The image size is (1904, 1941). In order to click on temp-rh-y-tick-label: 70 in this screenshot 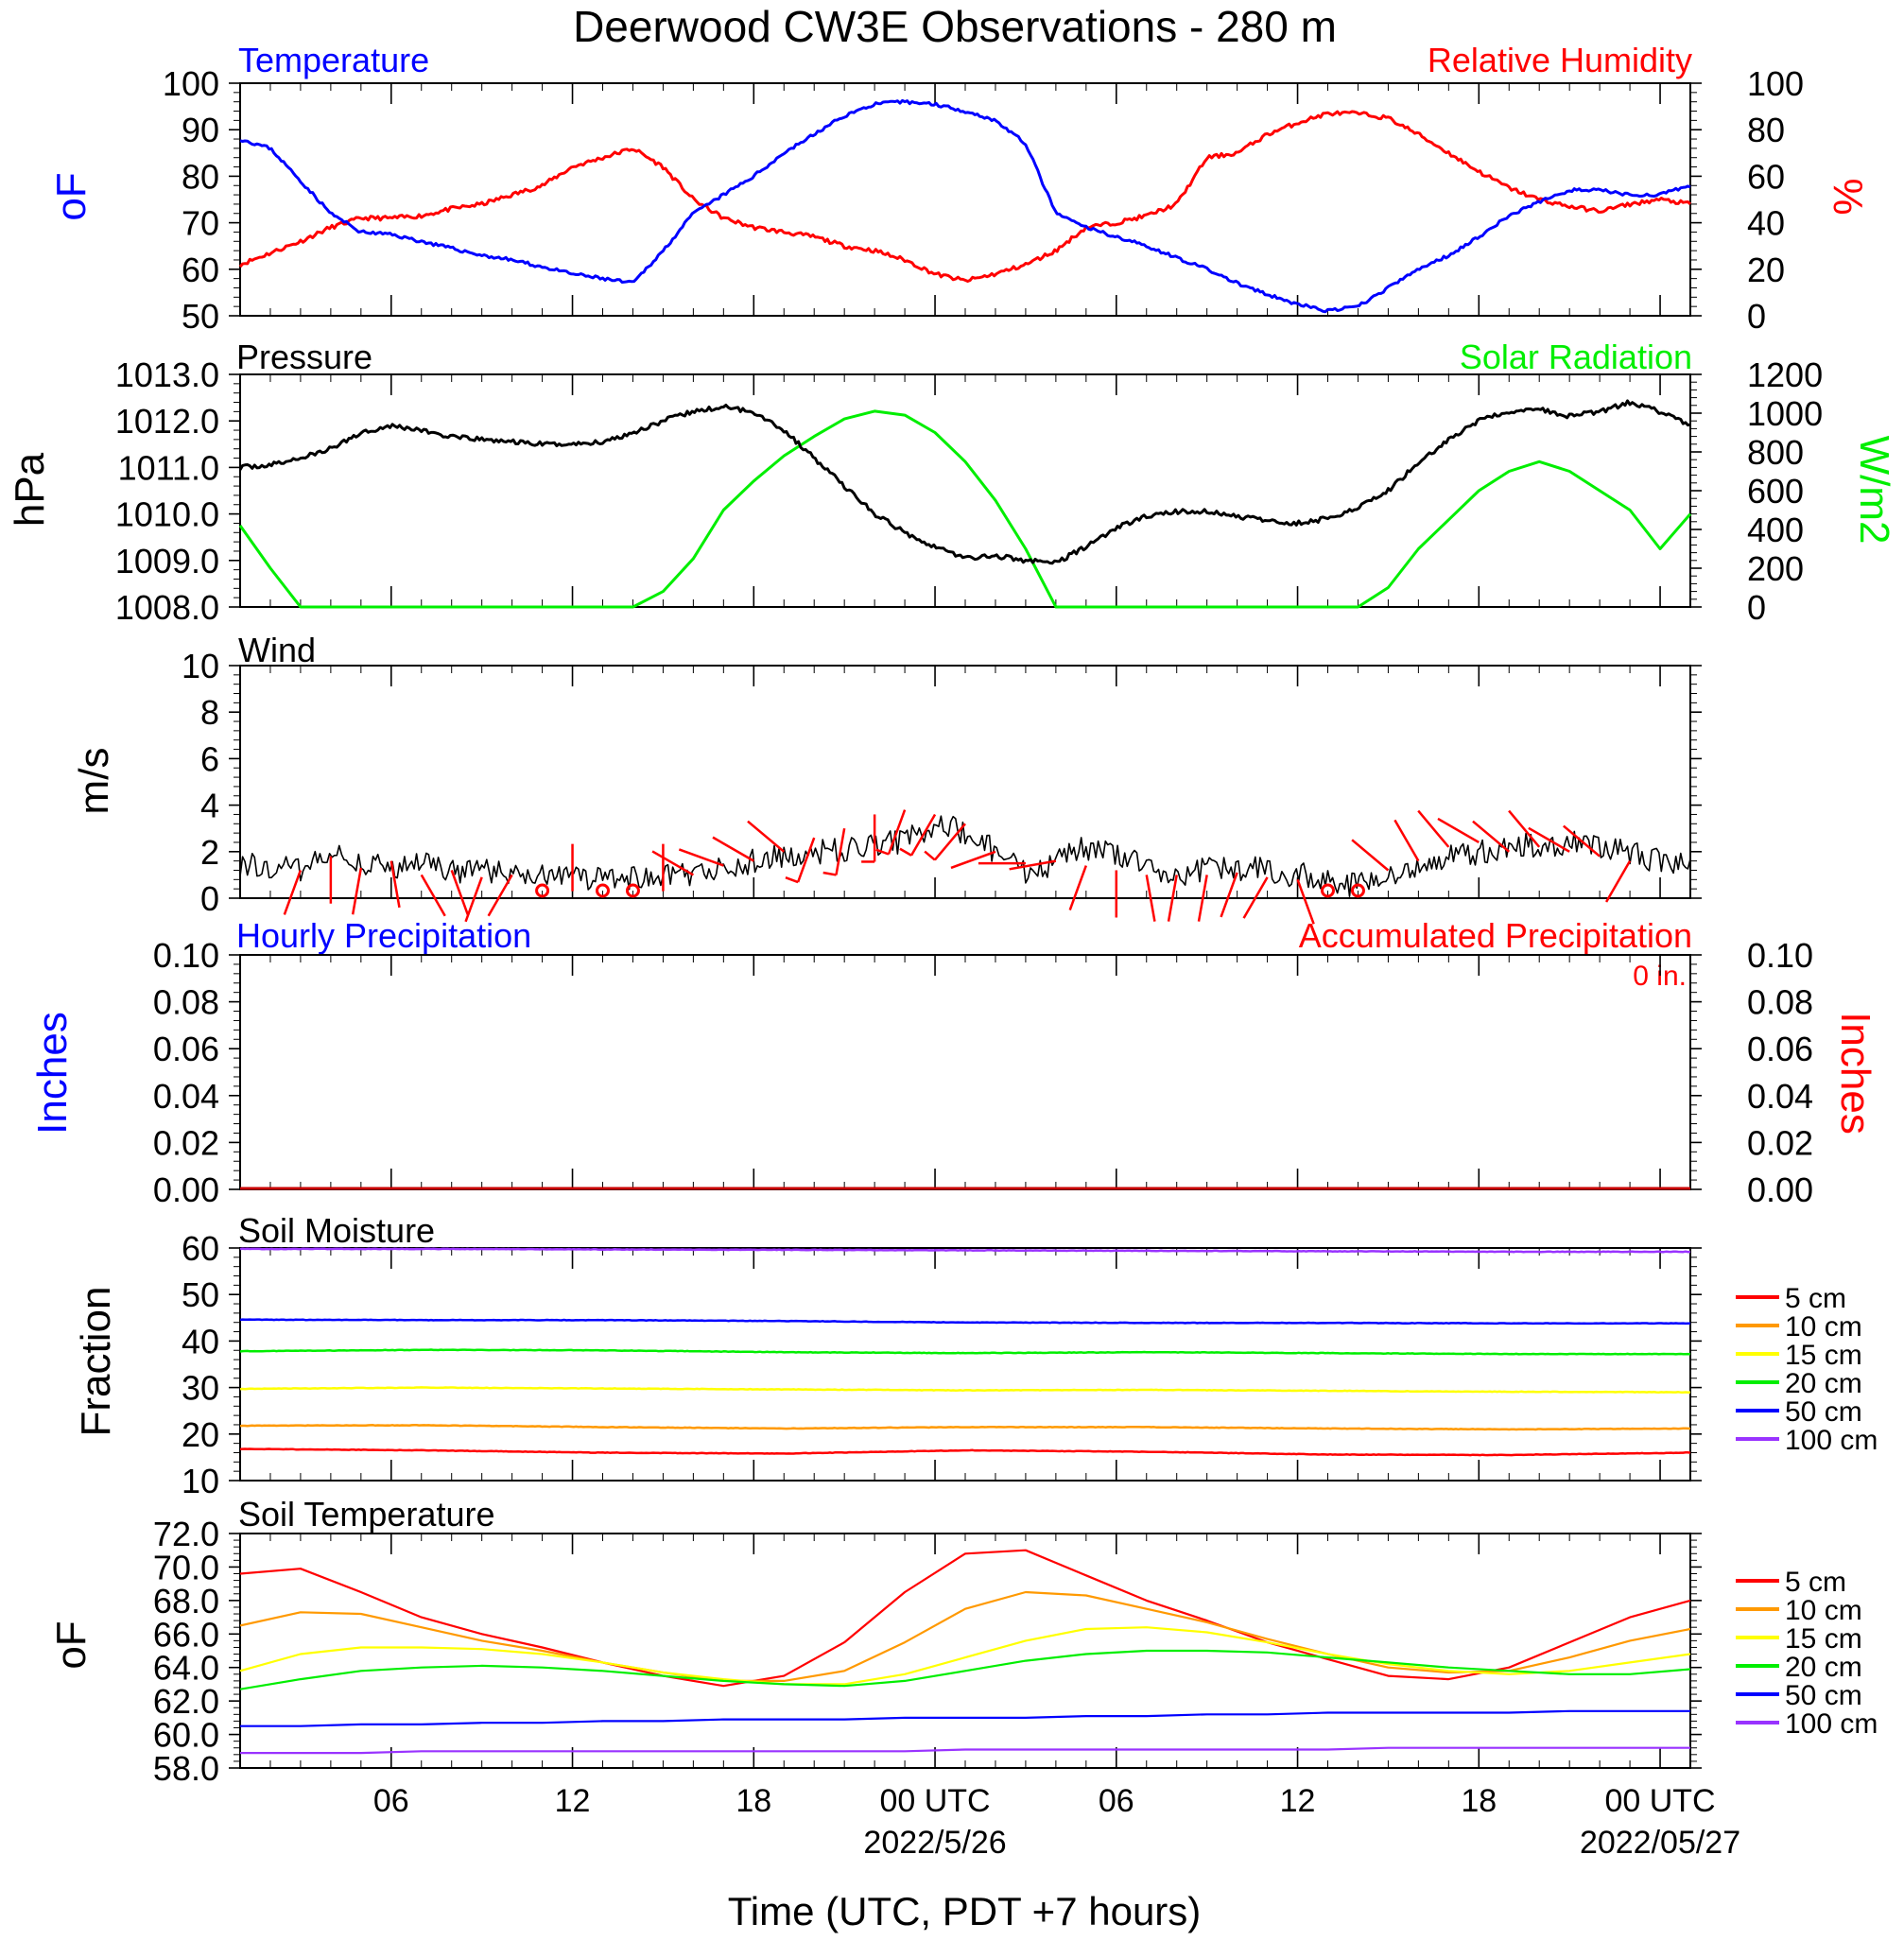, I will do `click(200, 224)`.